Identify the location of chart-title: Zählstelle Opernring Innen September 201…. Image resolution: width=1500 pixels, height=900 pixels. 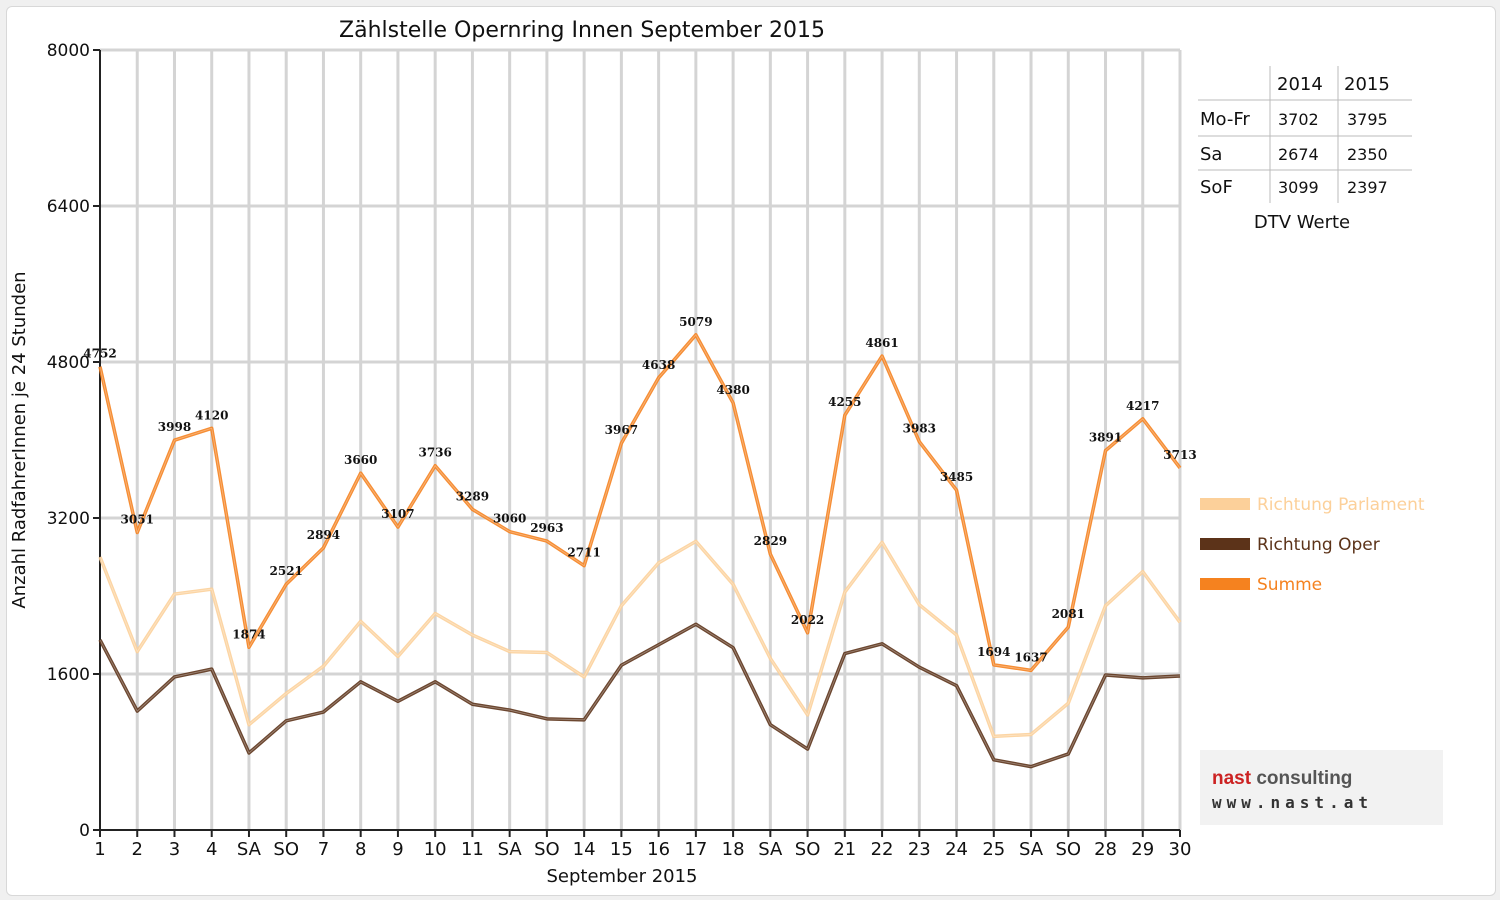
(582, 30).